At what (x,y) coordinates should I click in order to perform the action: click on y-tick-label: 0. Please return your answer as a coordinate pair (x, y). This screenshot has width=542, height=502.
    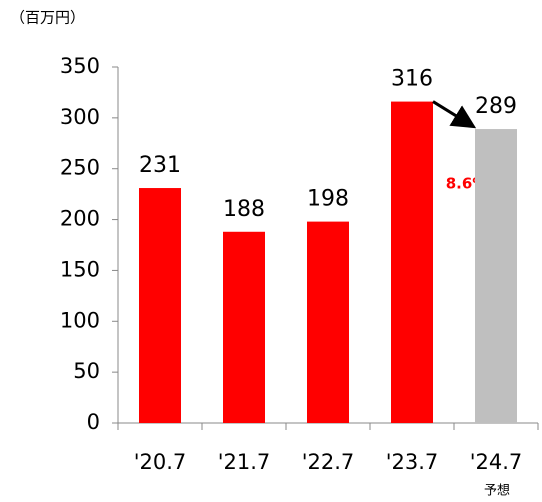
    Looking at the image, I should click on (93, 422).